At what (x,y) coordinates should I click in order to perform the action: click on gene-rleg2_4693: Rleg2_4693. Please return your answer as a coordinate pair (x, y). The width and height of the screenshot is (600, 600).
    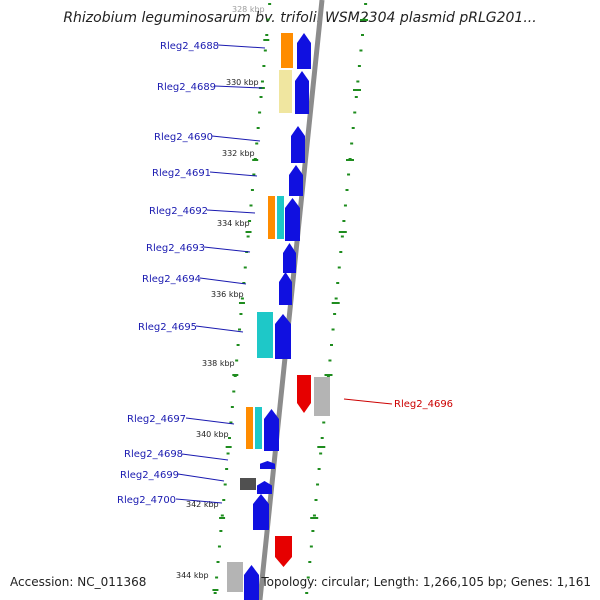
    Looking at the image, I should click on (221, 258).